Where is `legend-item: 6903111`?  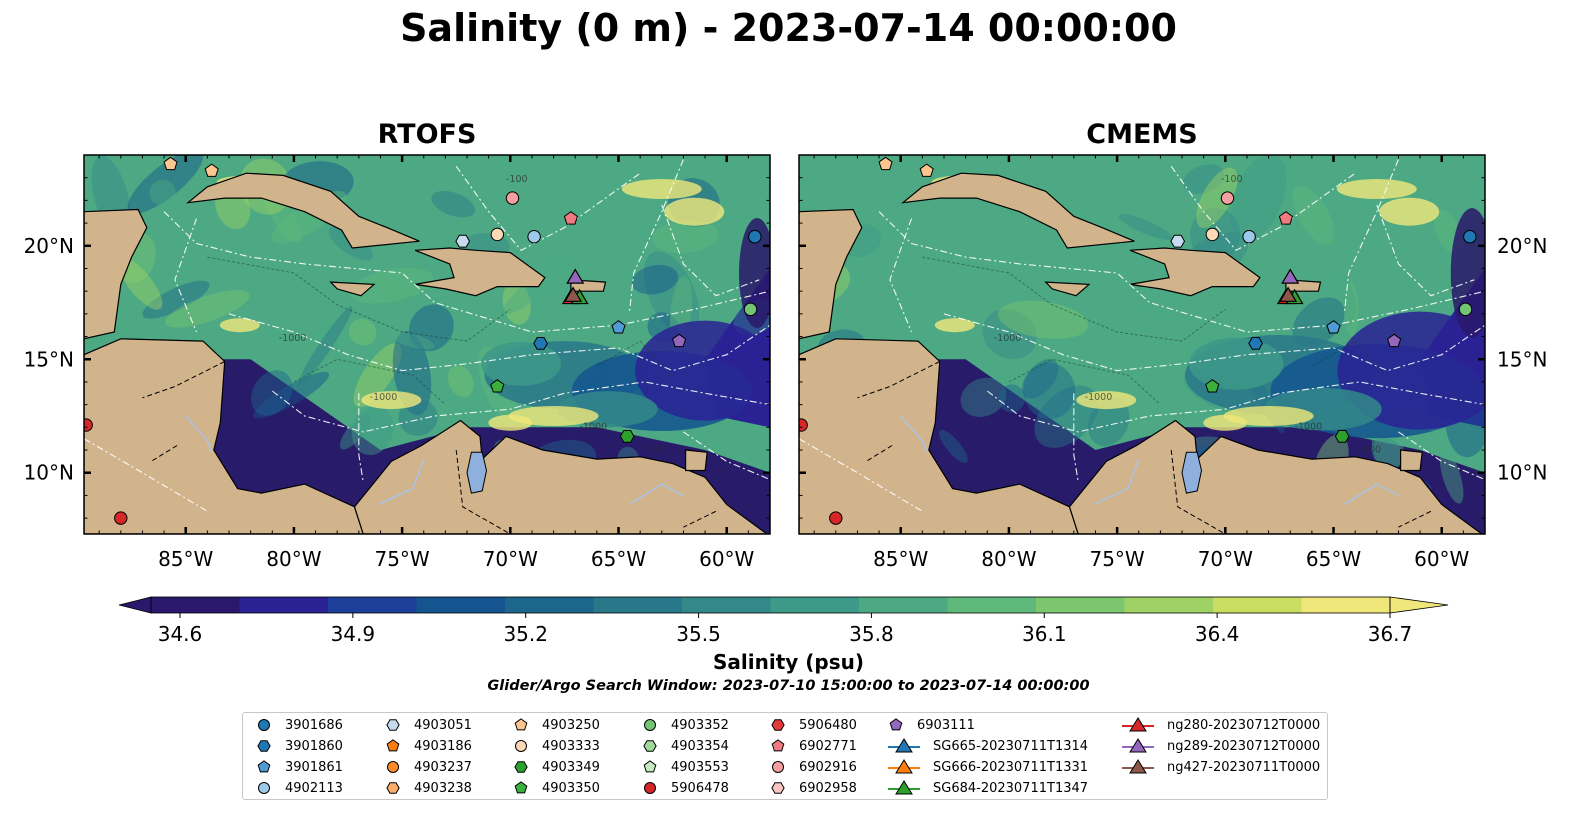
legend-item: 6903111 is located at coordinates (931, 725).